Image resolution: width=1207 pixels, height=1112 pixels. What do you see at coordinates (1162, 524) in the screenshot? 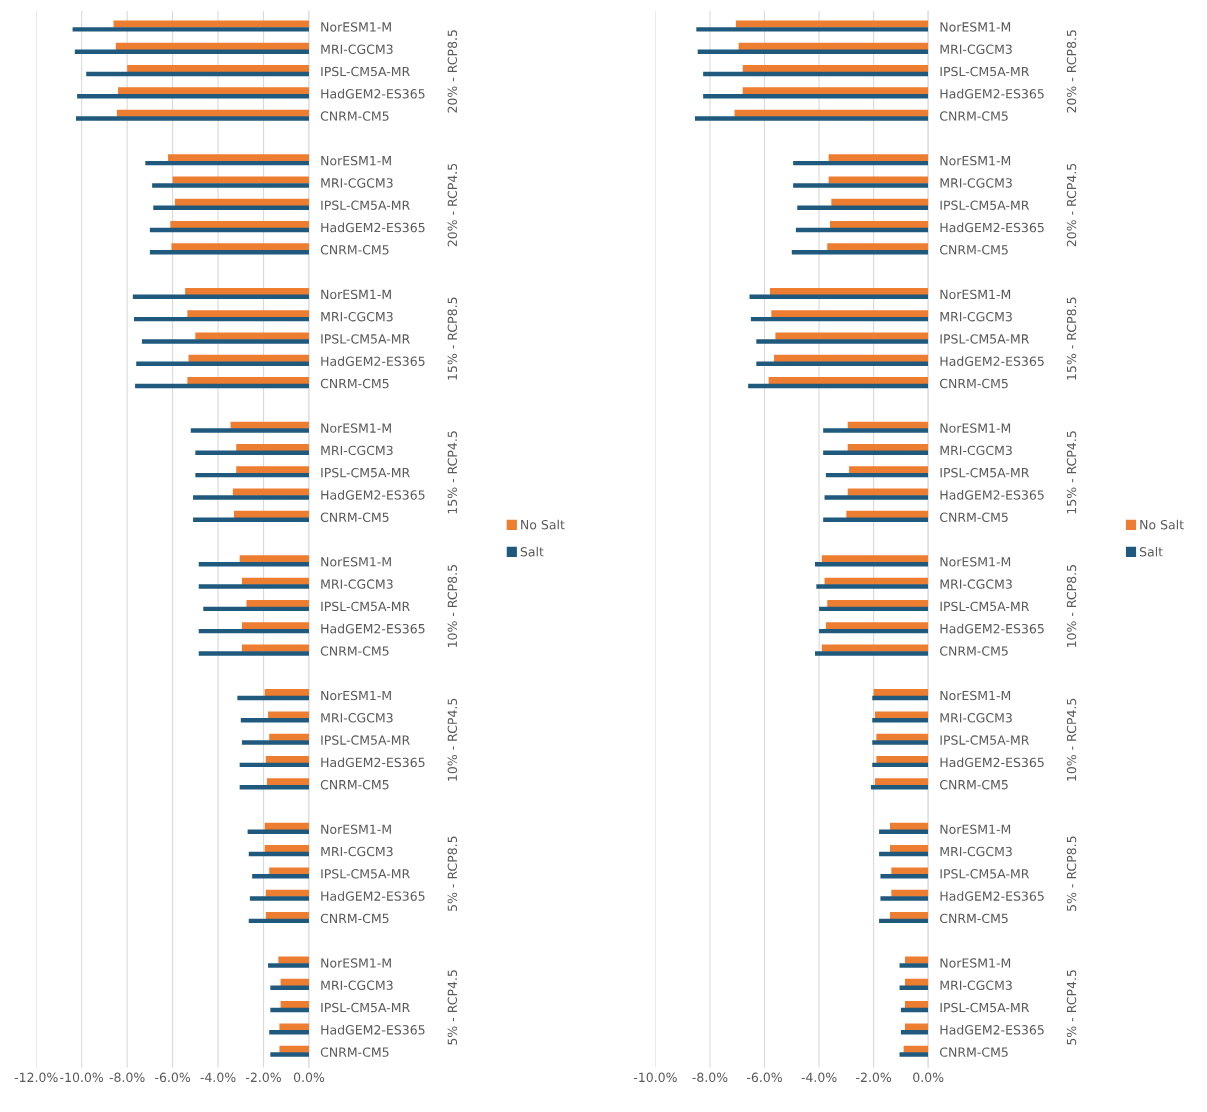
I see `legend-label: No Salt` at bounding box center [1162, 524].